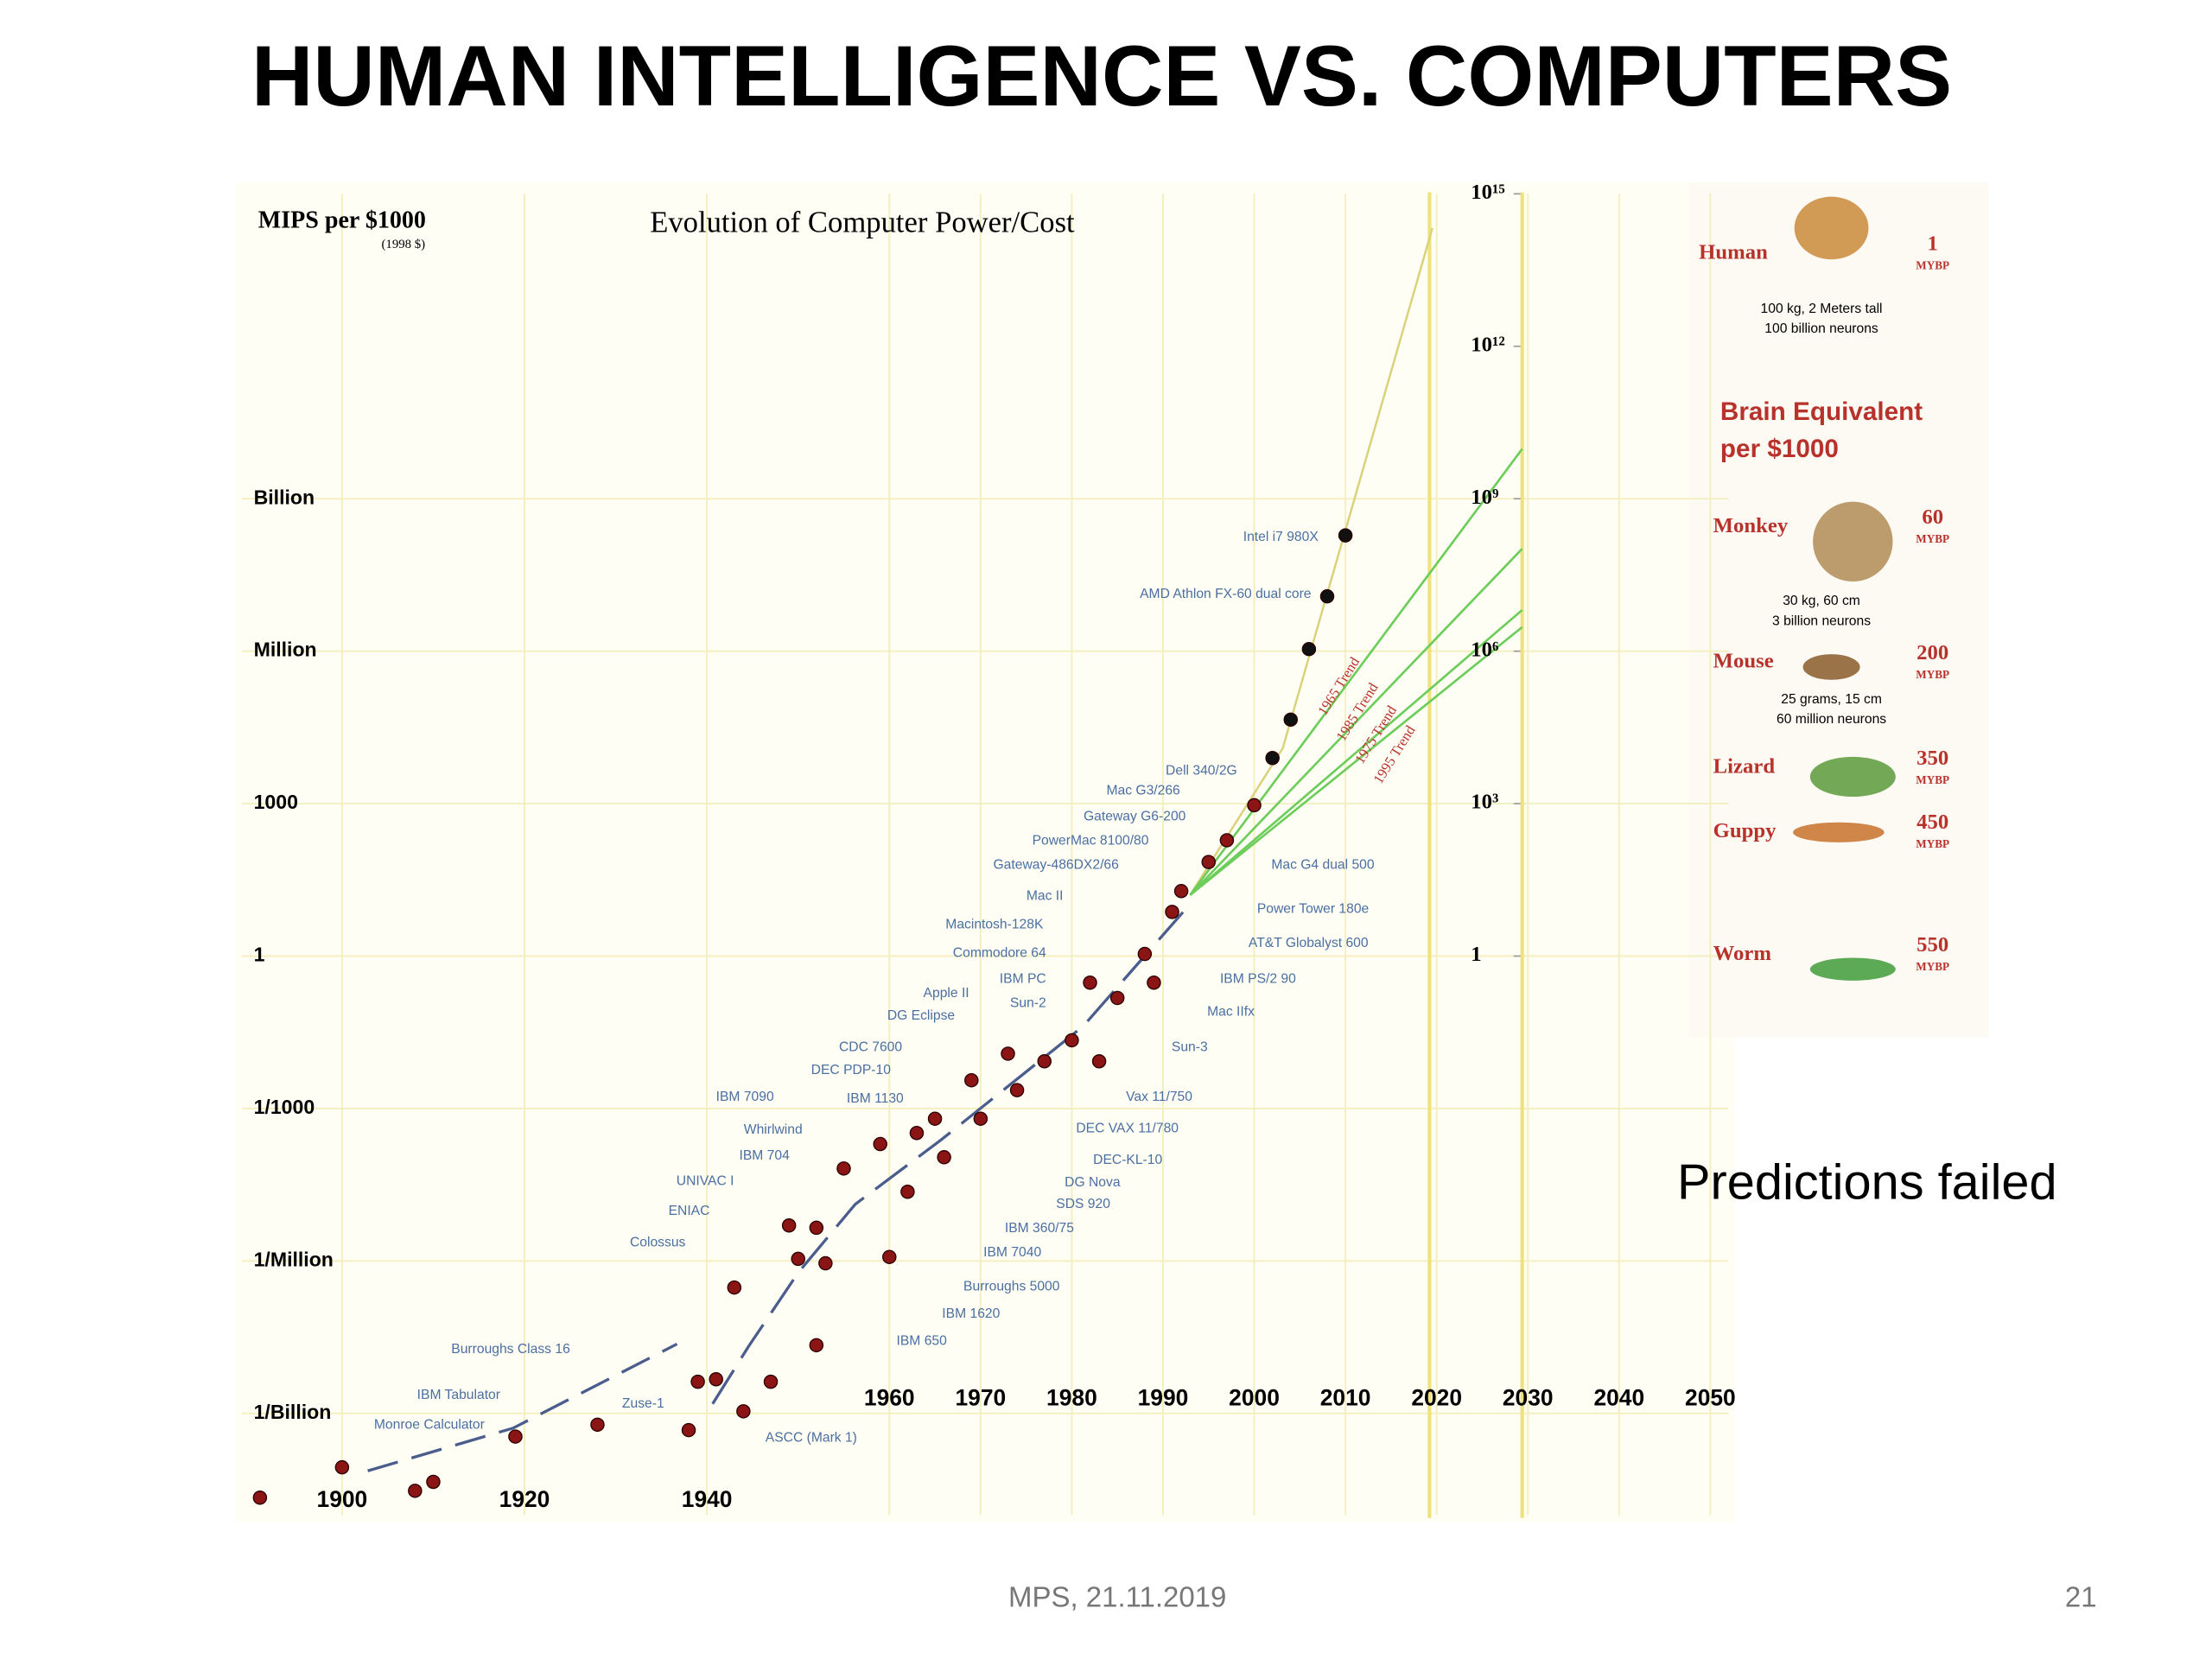  What do you see at coordinates (811, 1437) in the screenshot?
I see `point-annotation: ASCC (Mark 1)` at bounding box center [811, 1437].